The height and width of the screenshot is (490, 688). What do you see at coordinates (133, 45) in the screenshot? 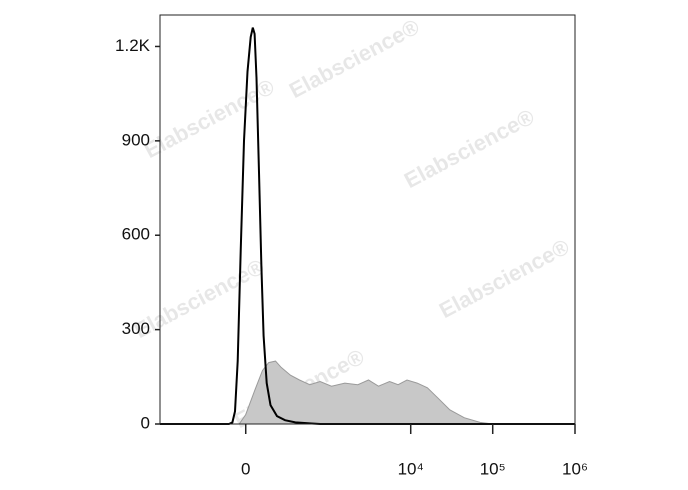
I see `y-tick-label: 1.2K` at bounding box center [133, 45].